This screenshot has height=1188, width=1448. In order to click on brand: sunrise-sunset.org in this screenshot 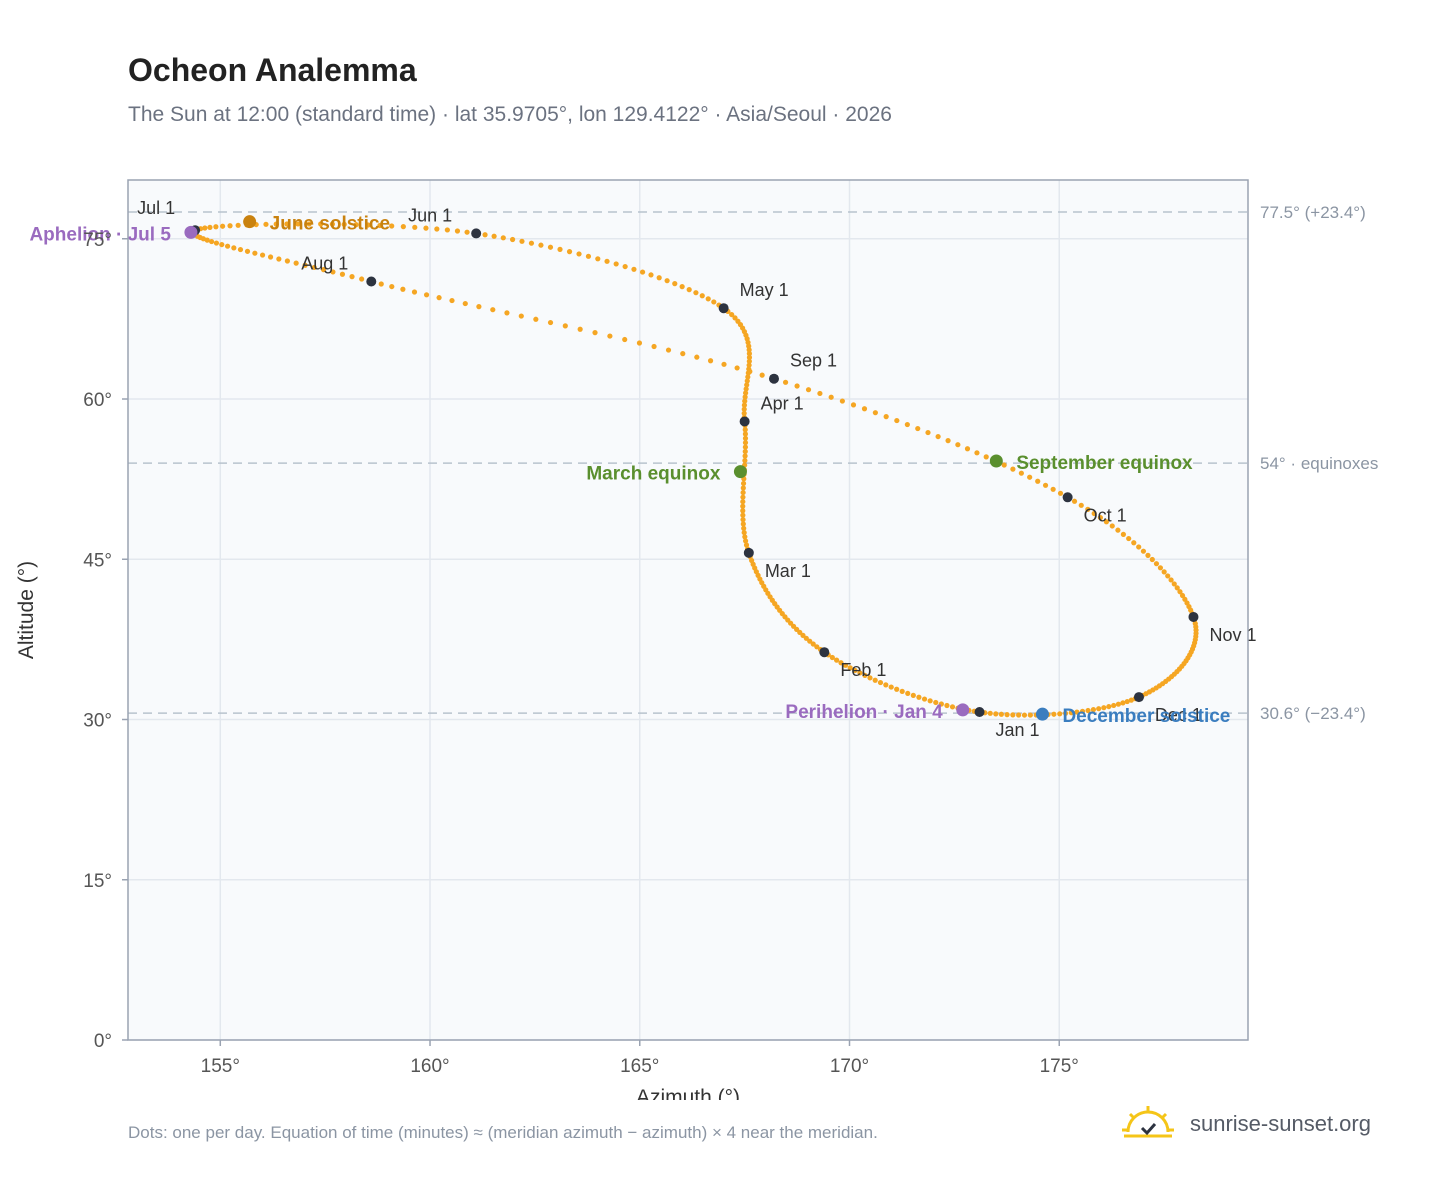, I will do `click(1245, 1124)`.